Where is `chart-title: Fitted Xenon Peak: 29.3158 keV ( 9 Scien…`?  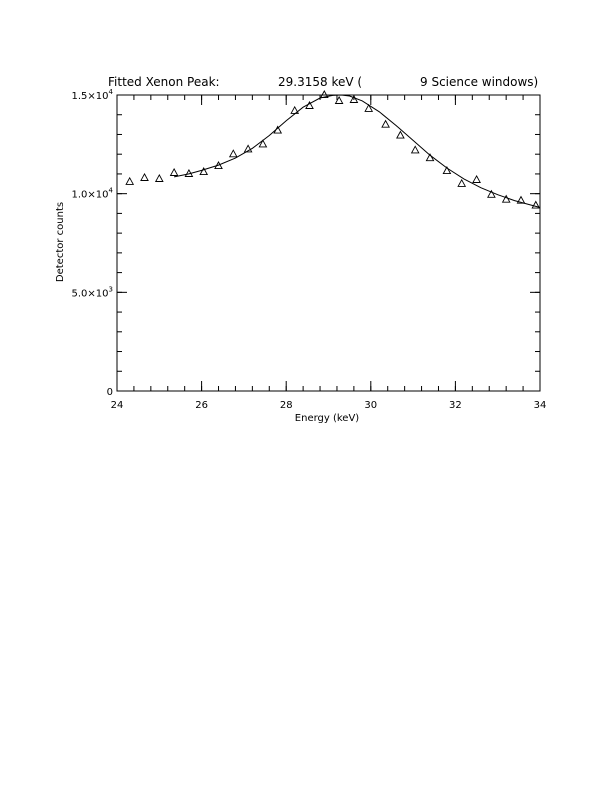 chart-title: Fitted Xenon Peak: 29.3158 keV ( 9 Scien… is located at coordinates (323, 82).